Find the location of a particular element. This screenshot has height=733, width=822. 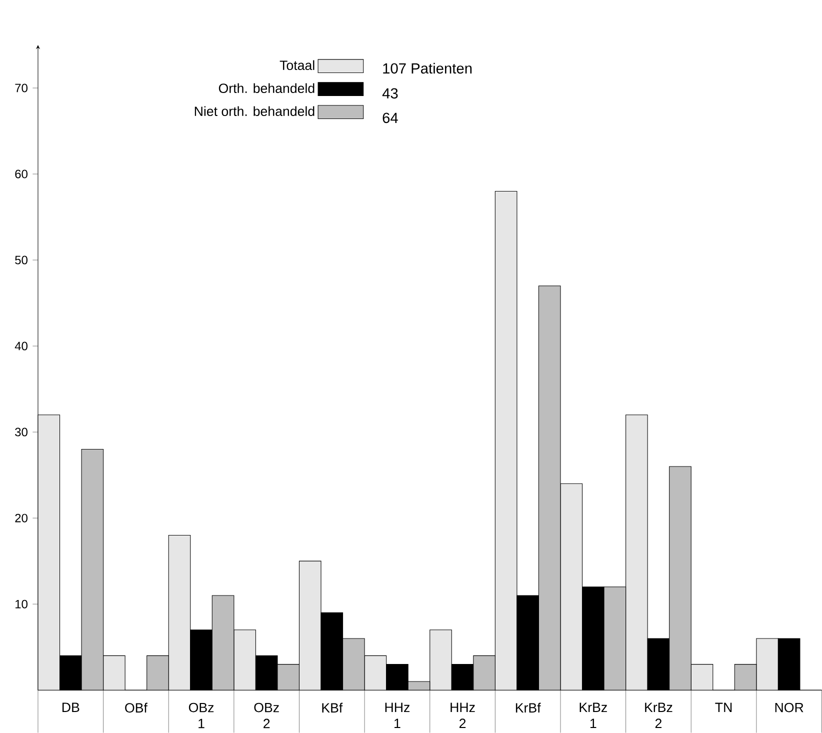

x-tick-label: HHz 1 is located at coordinates (397, 715).